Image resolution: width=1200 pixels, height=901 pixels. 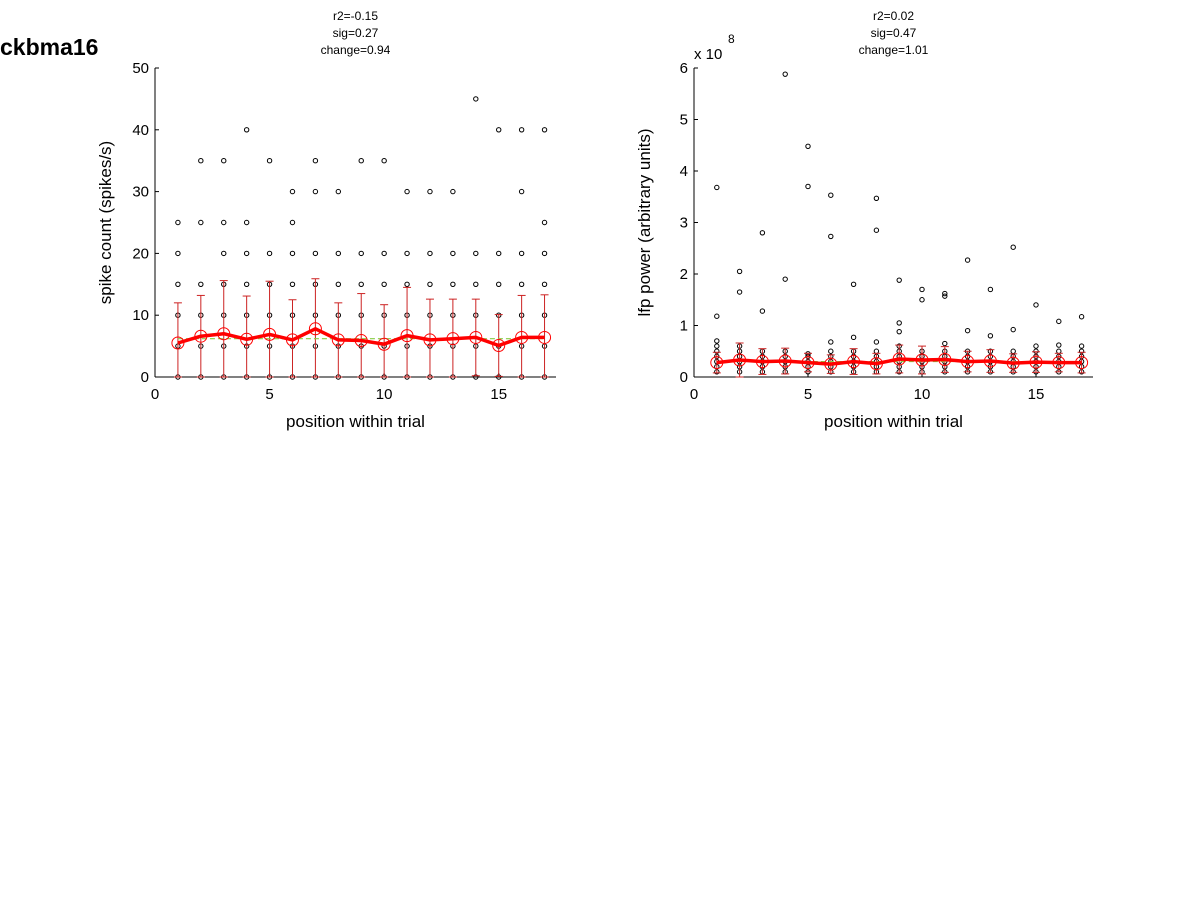 I want to click on y-tick-label: 0, so click(x=684, y=377).